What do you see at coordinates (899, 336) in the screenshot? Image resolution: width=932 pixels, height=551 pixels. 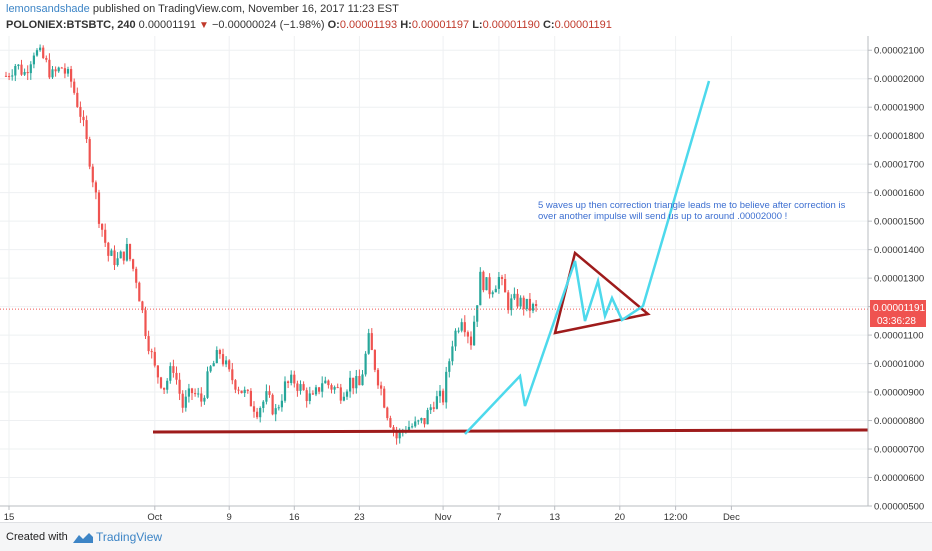 I see `y-tick-label: 0.00001100` at bounding box center [899, 336].